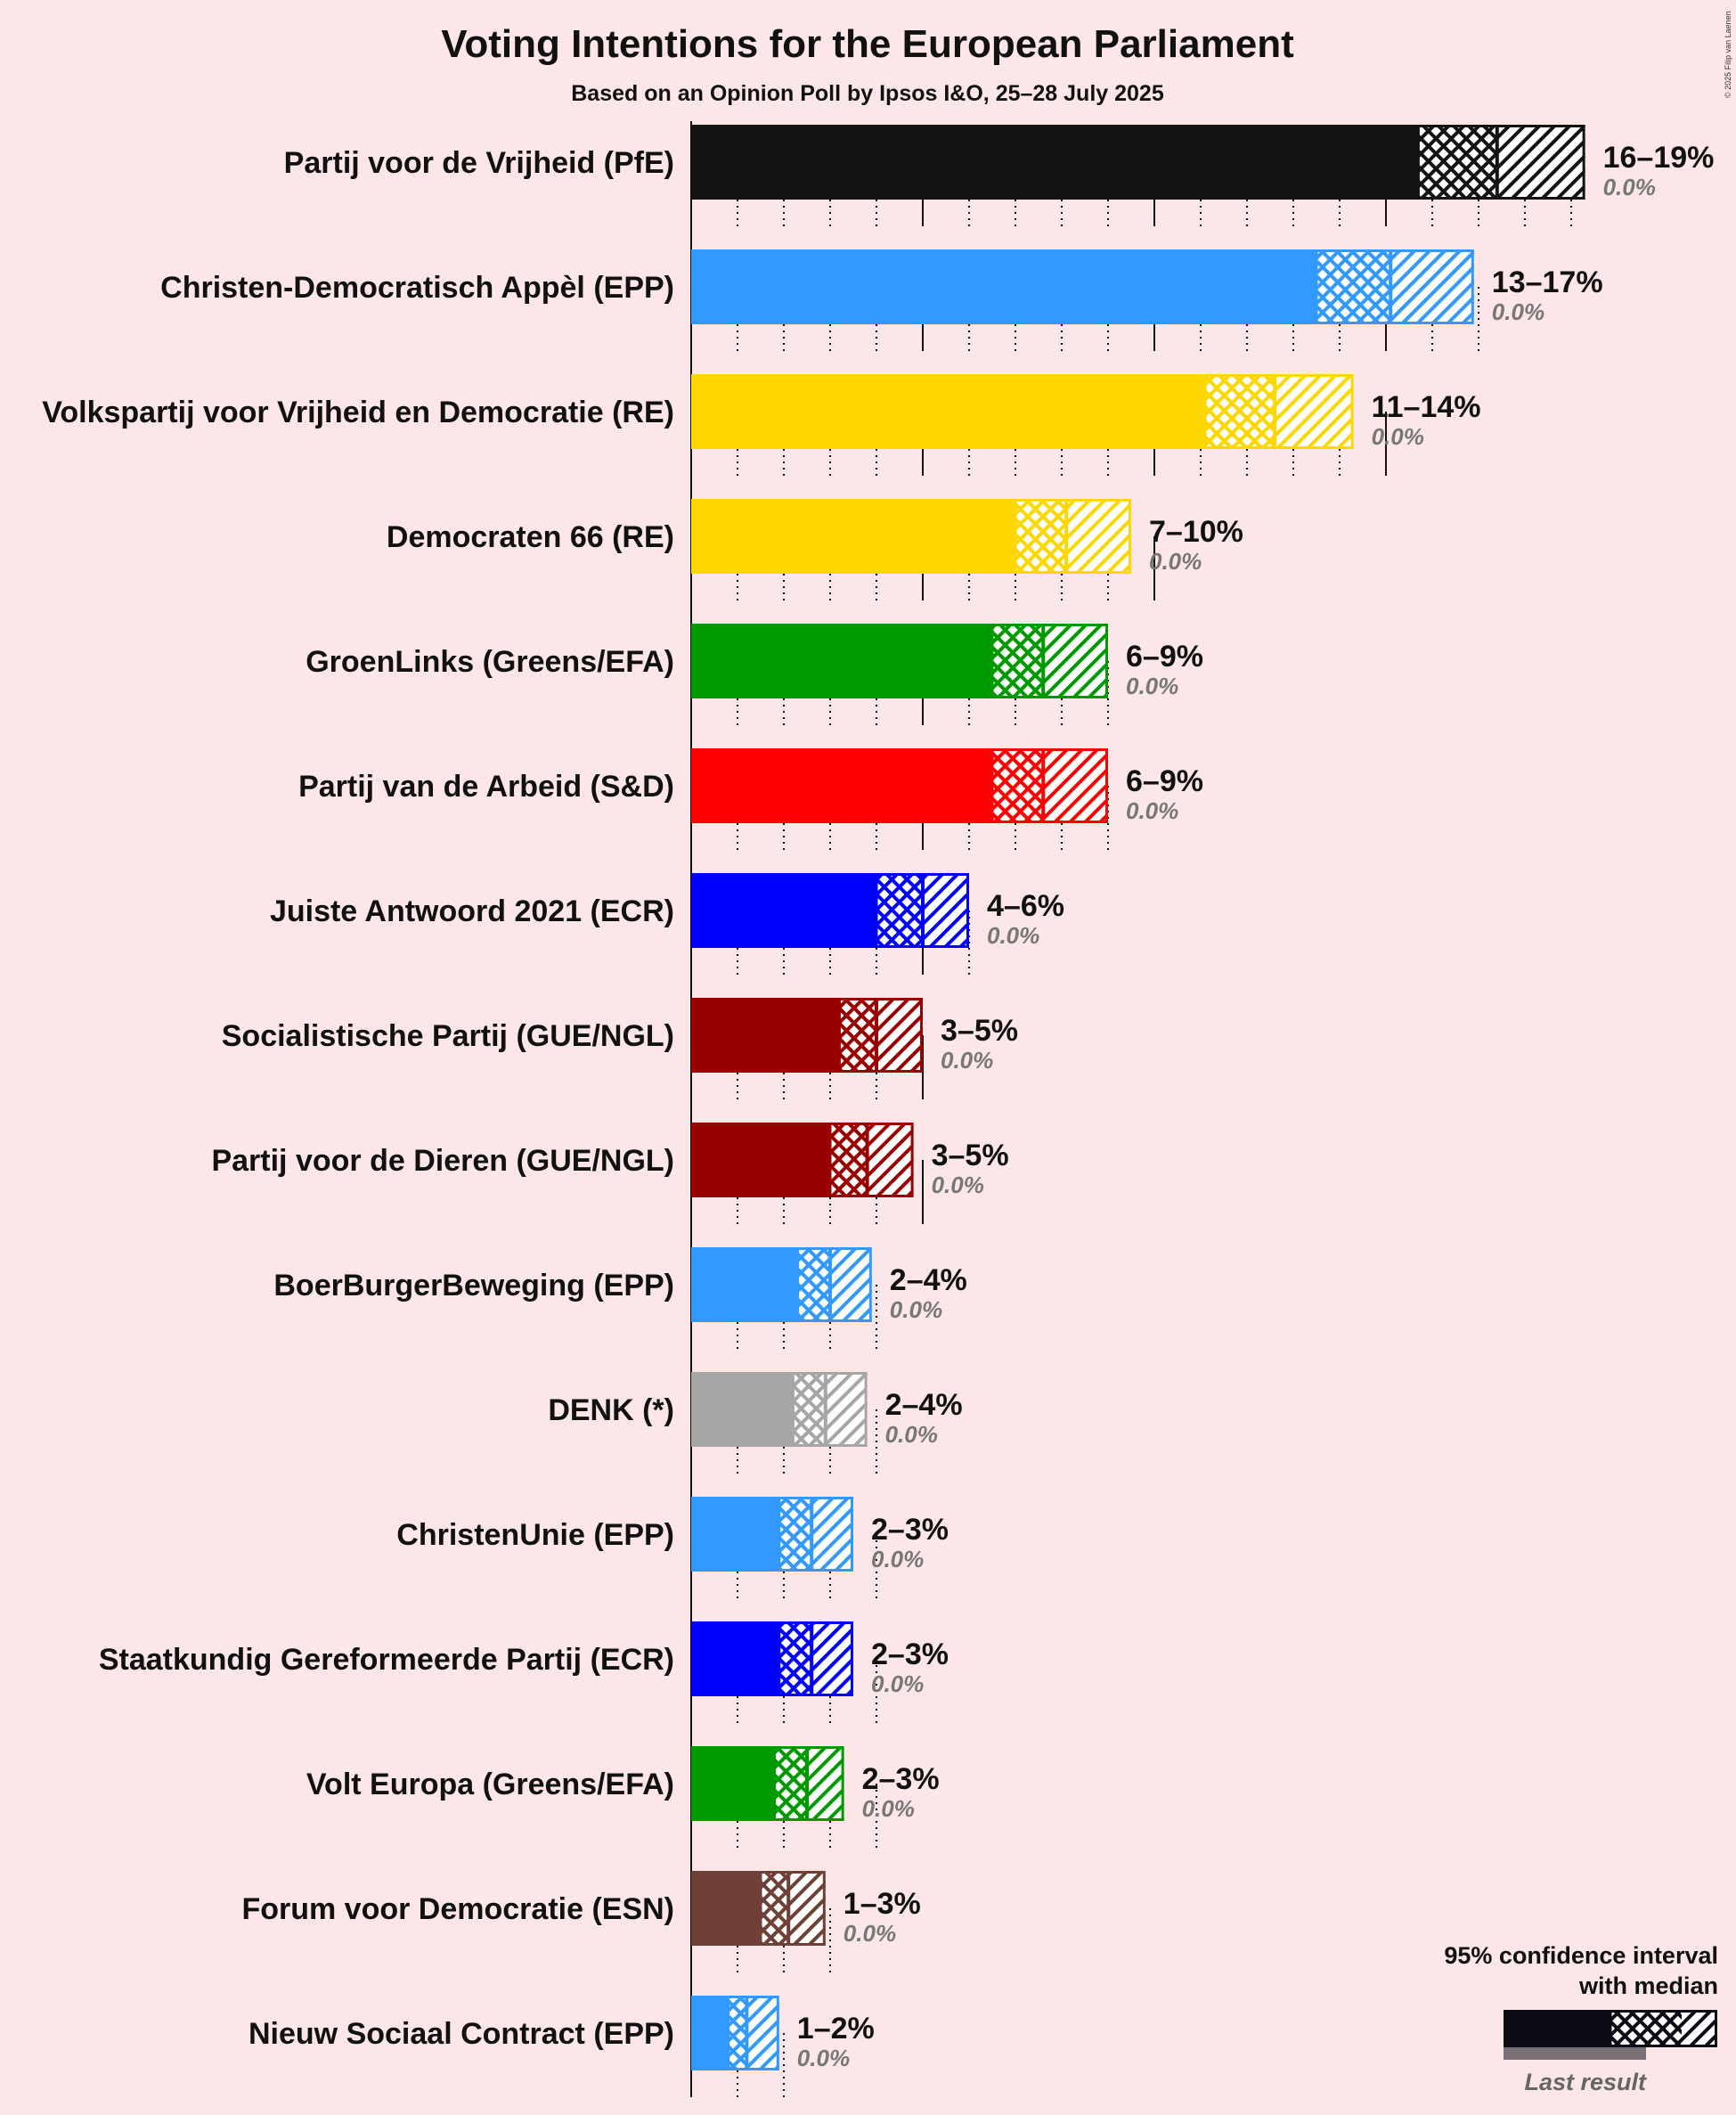  Describe the element at coordinates (1700, 2029) in the screenshot. I see `legend-upper-hatch` at that location.